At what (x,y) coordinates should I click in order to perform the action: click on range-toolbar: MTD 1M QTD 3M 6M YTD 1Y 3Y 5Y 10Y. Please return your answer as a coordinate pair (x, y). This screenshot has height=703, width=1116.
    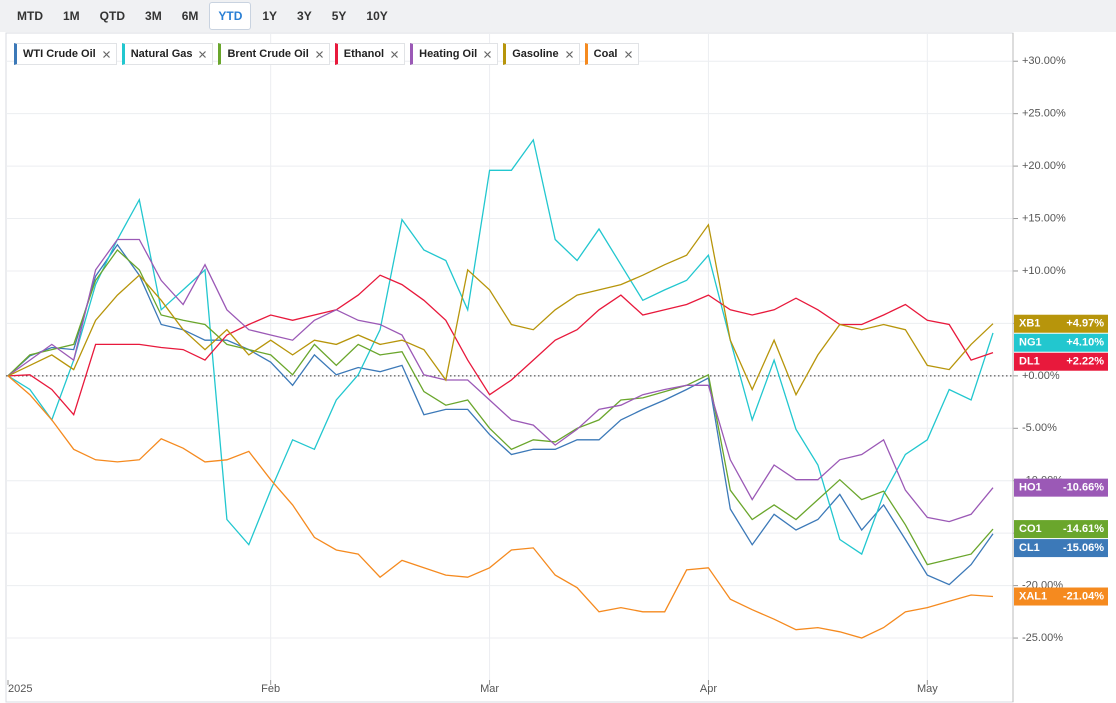
    Looking at the image, I should click on (558, 16).